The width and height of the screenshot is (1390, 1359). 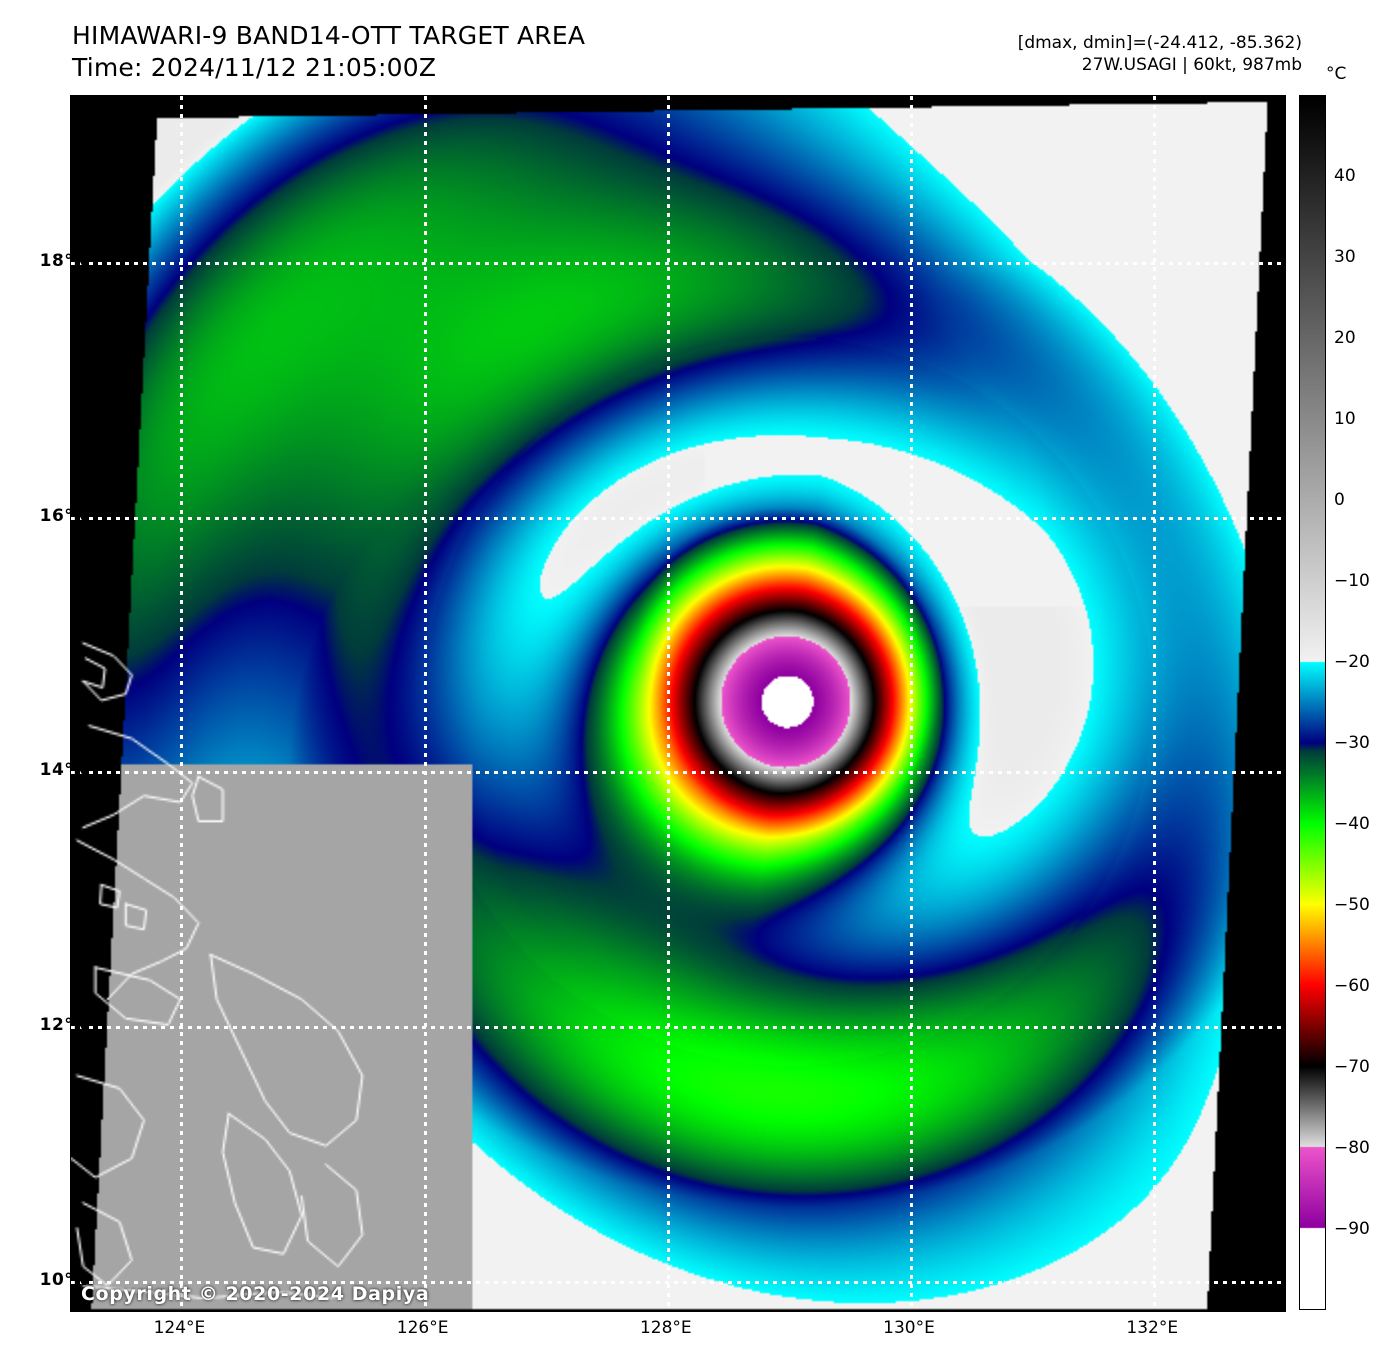 I want to click on storm-info-line: 27W.USAGI | 60kt, 987mb, so click(x=1191, y=65).